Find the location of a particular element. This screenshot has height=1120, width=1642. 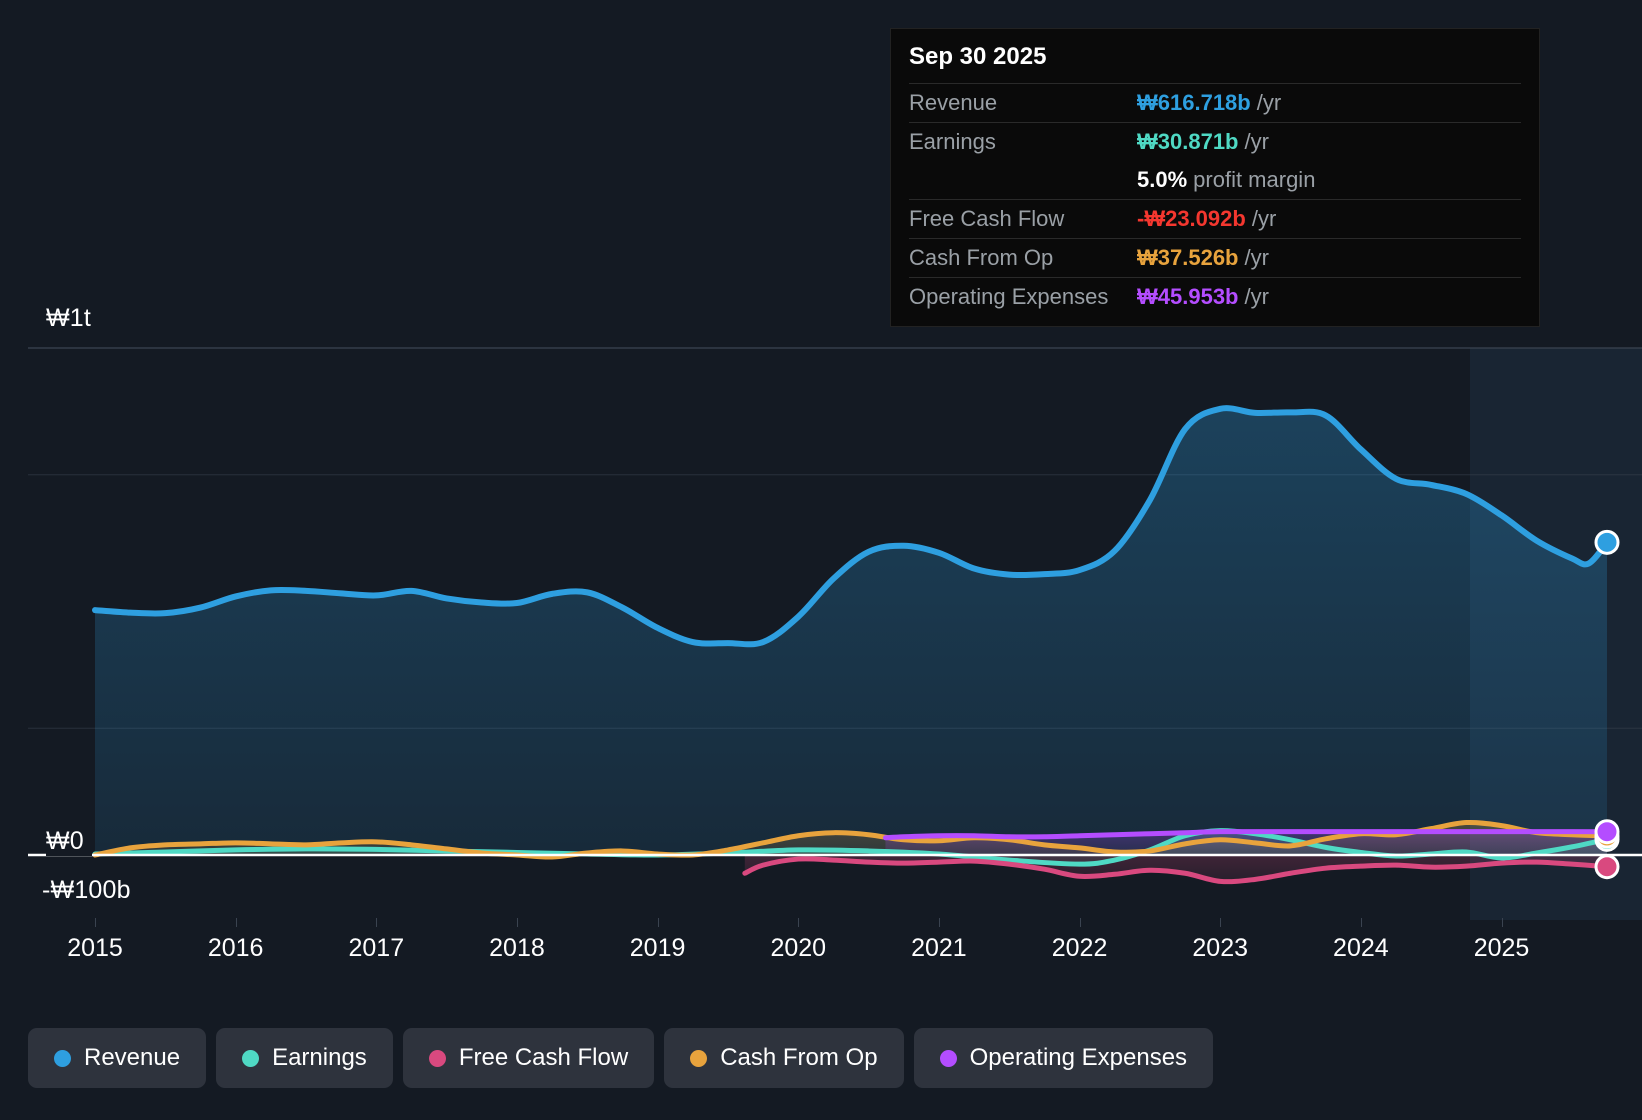

tooltip-row-label: Operating Expenses is located at coordinates (1009, 296).